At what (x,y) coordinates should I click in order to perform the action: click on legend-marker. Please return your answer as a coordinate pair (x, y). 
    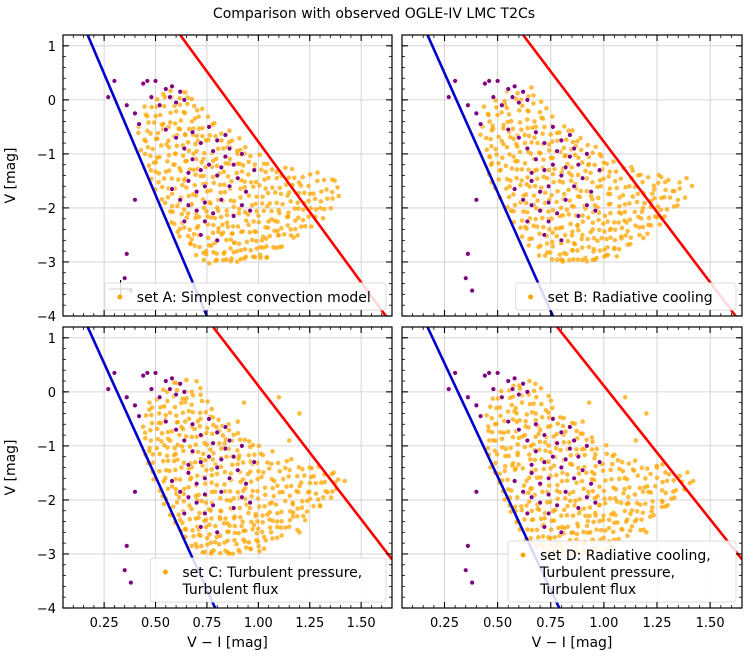
    Looking at the image, I should click on (120, 297).